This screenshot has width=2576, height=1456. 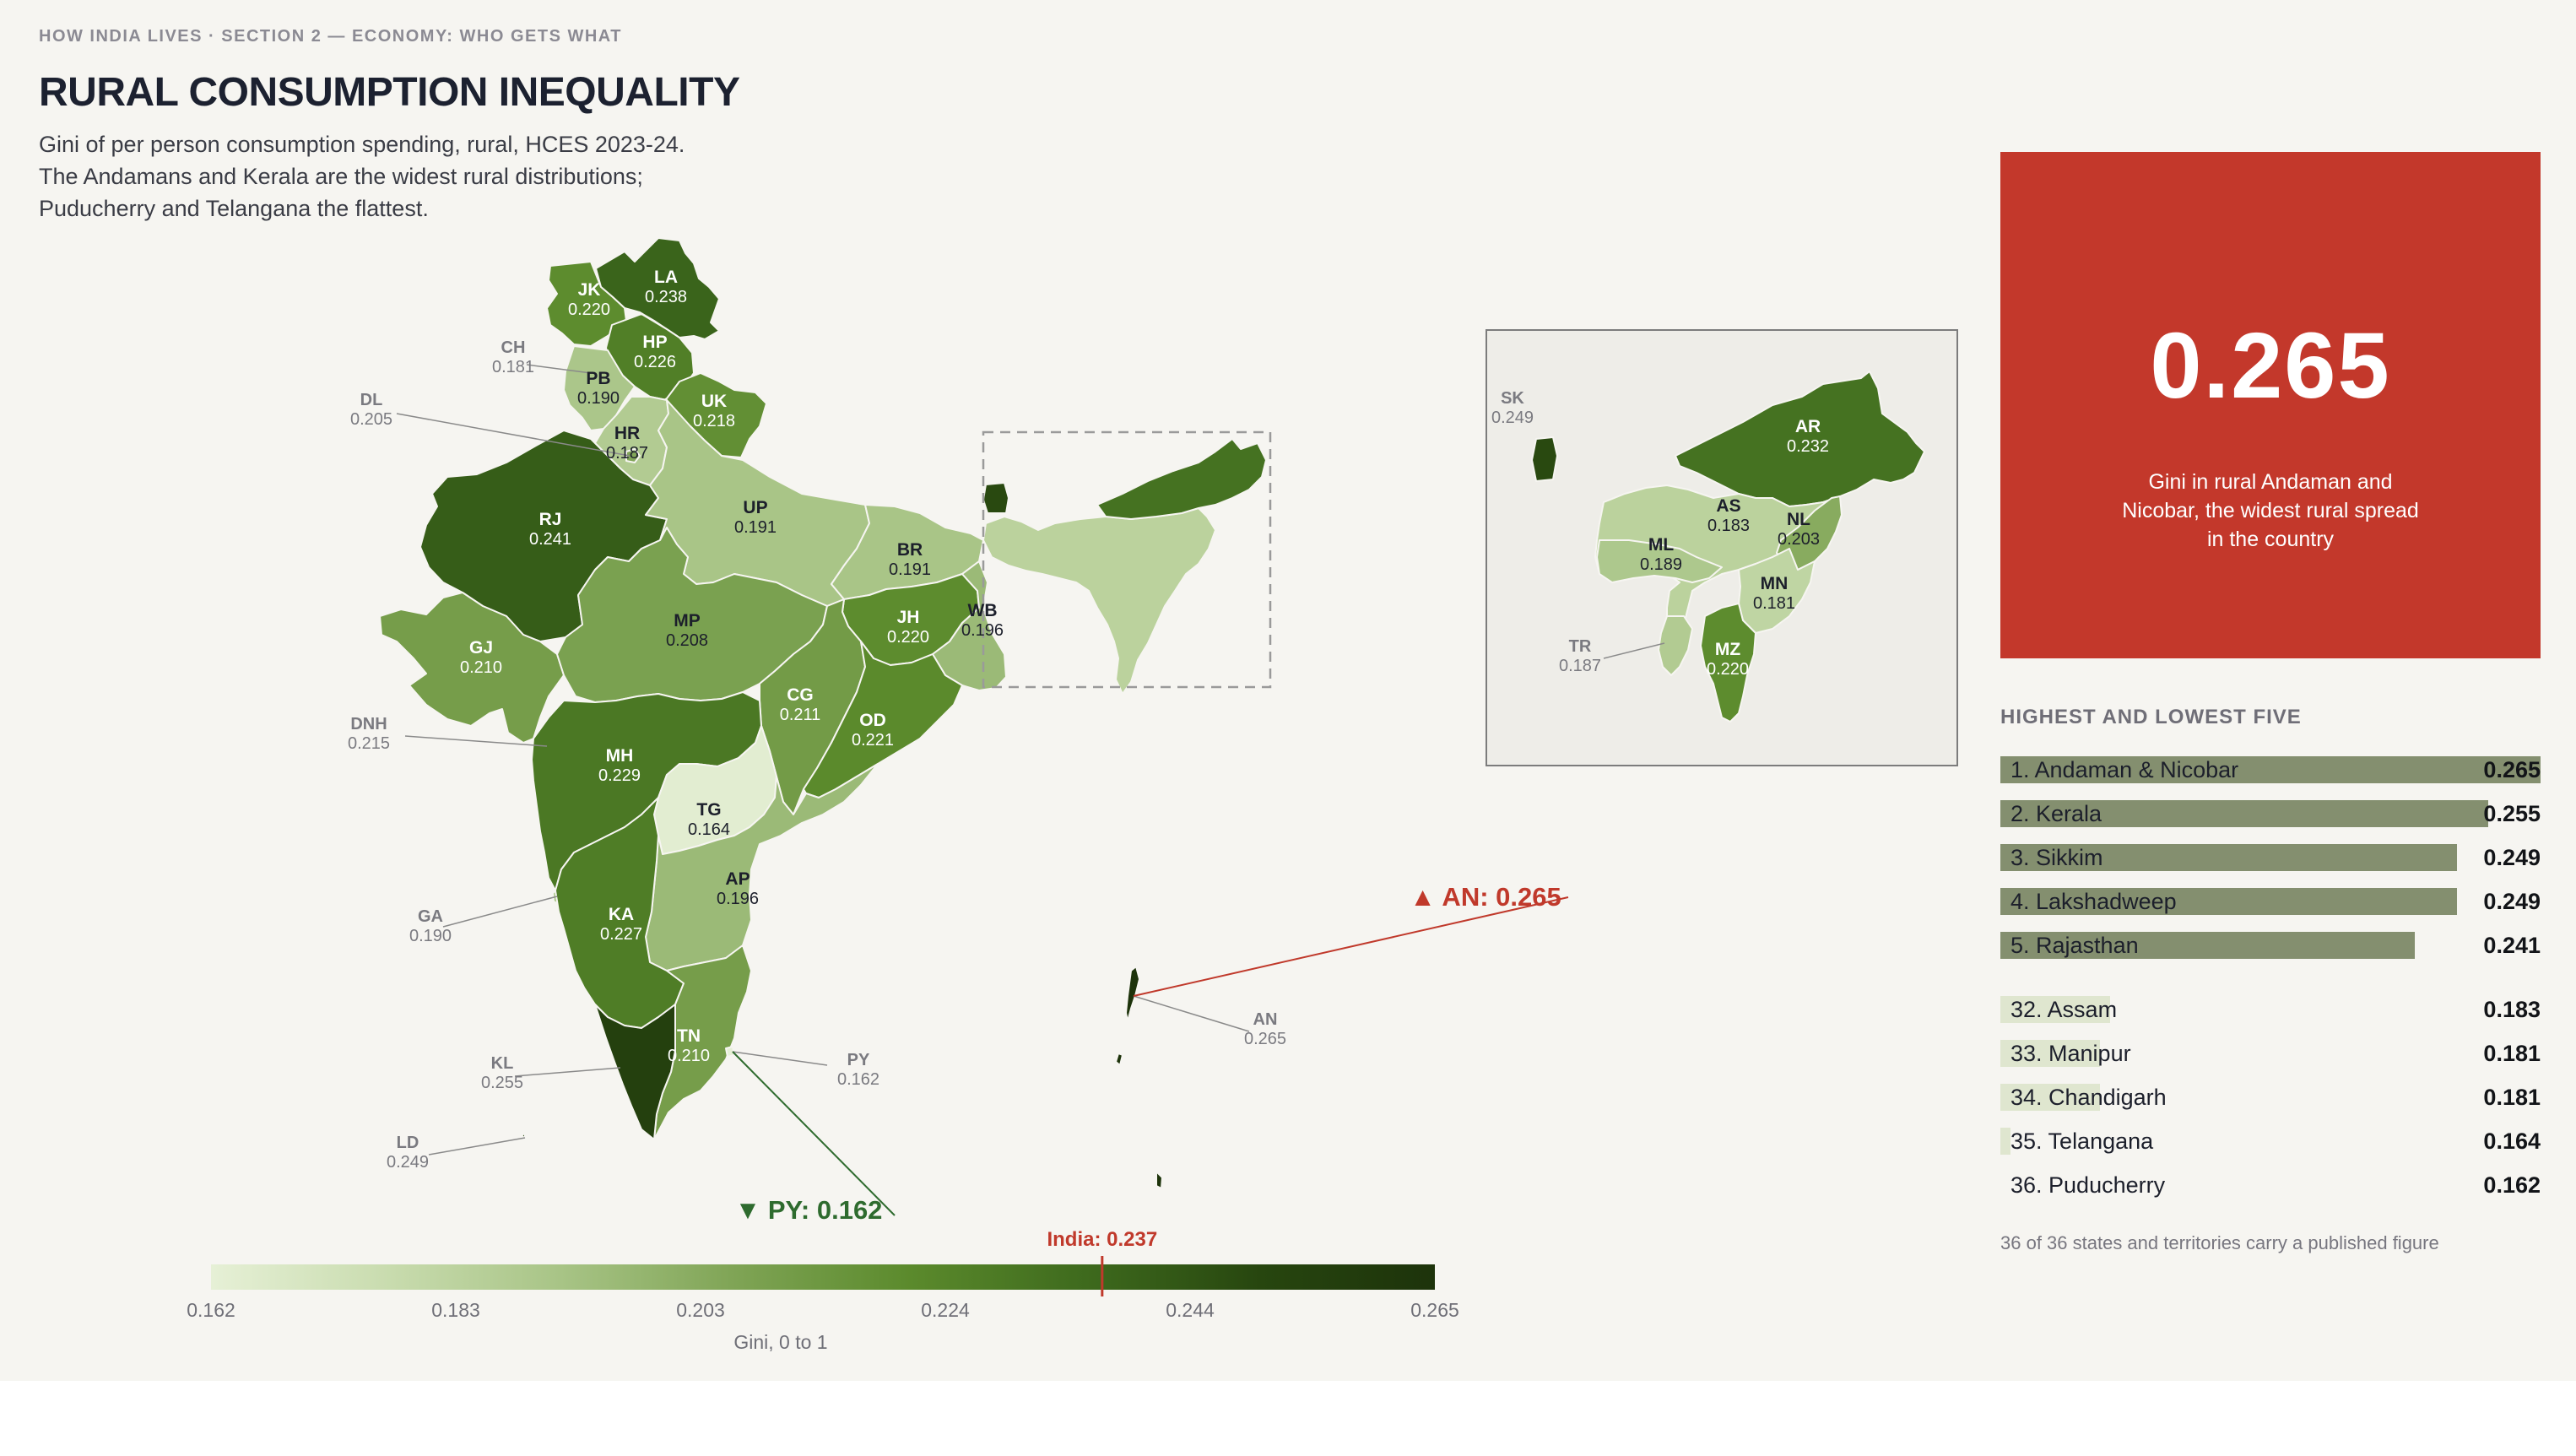 I want to click on ranking-value: 0.183, so click(x=2512, y=1010).